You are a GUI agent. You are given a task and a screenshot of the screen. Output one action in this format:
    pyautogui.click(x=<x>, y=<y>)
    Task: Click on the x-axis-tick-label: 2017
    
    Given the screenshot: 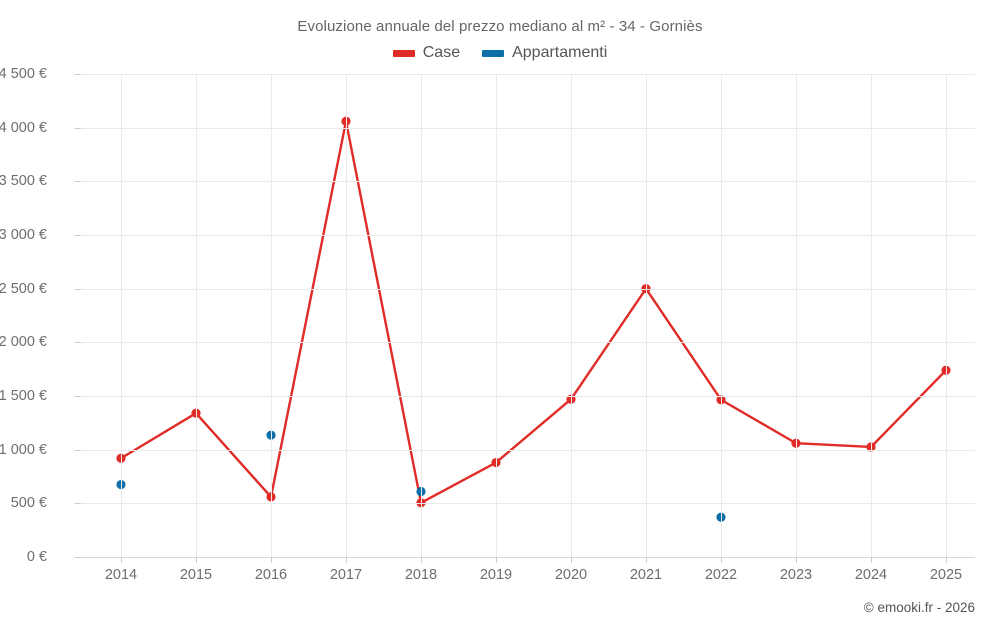 What is the action you would take?
    pyautogui.click(x=346, y=575)
    